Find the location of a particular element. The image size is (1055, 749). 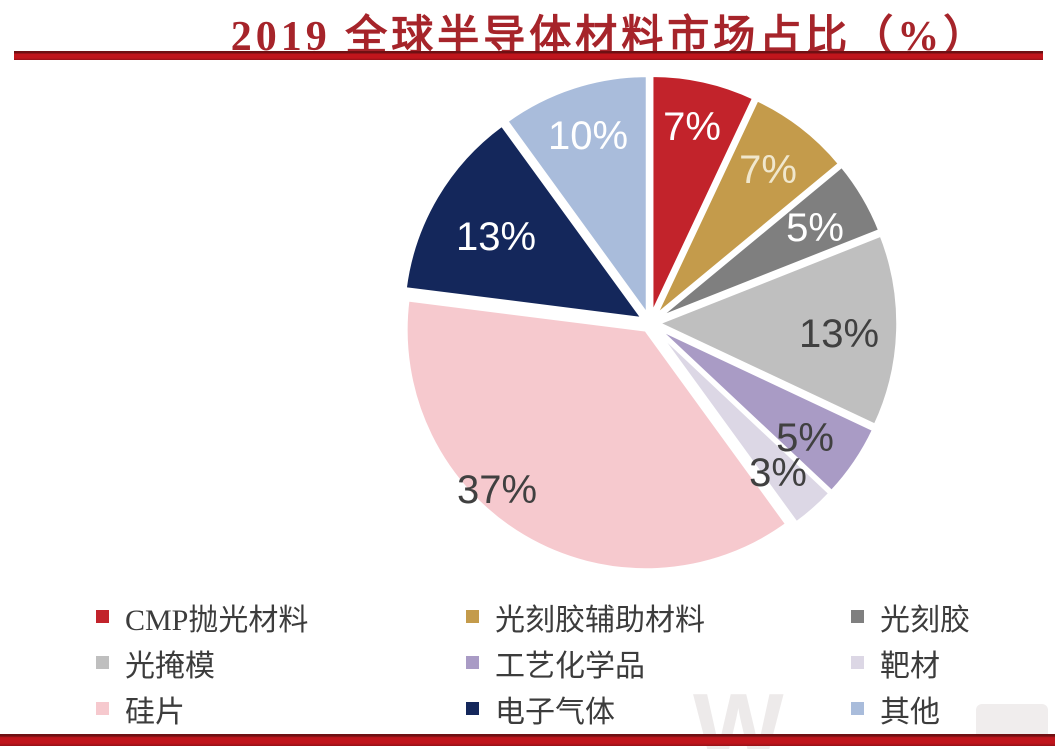

legend-swatch-silicon-wafers is located at coordinates (102, 708).